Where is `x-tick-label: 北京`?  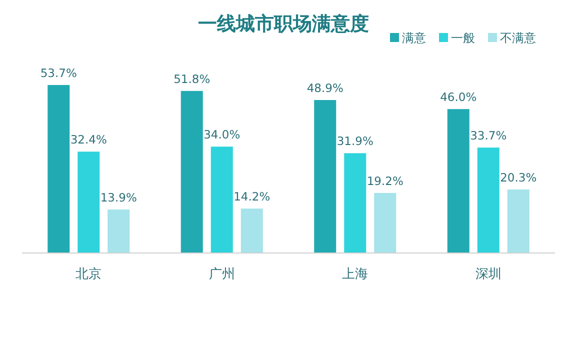
x-tick-label: 北京 is located at coordinates (89, 274).